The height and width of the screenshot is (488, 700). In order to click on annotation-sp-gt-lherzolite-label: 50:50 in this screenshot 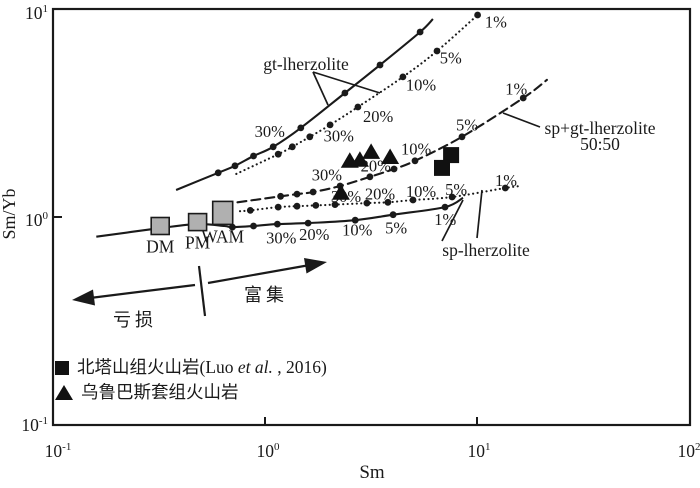, I will do `click(600, 144)`.